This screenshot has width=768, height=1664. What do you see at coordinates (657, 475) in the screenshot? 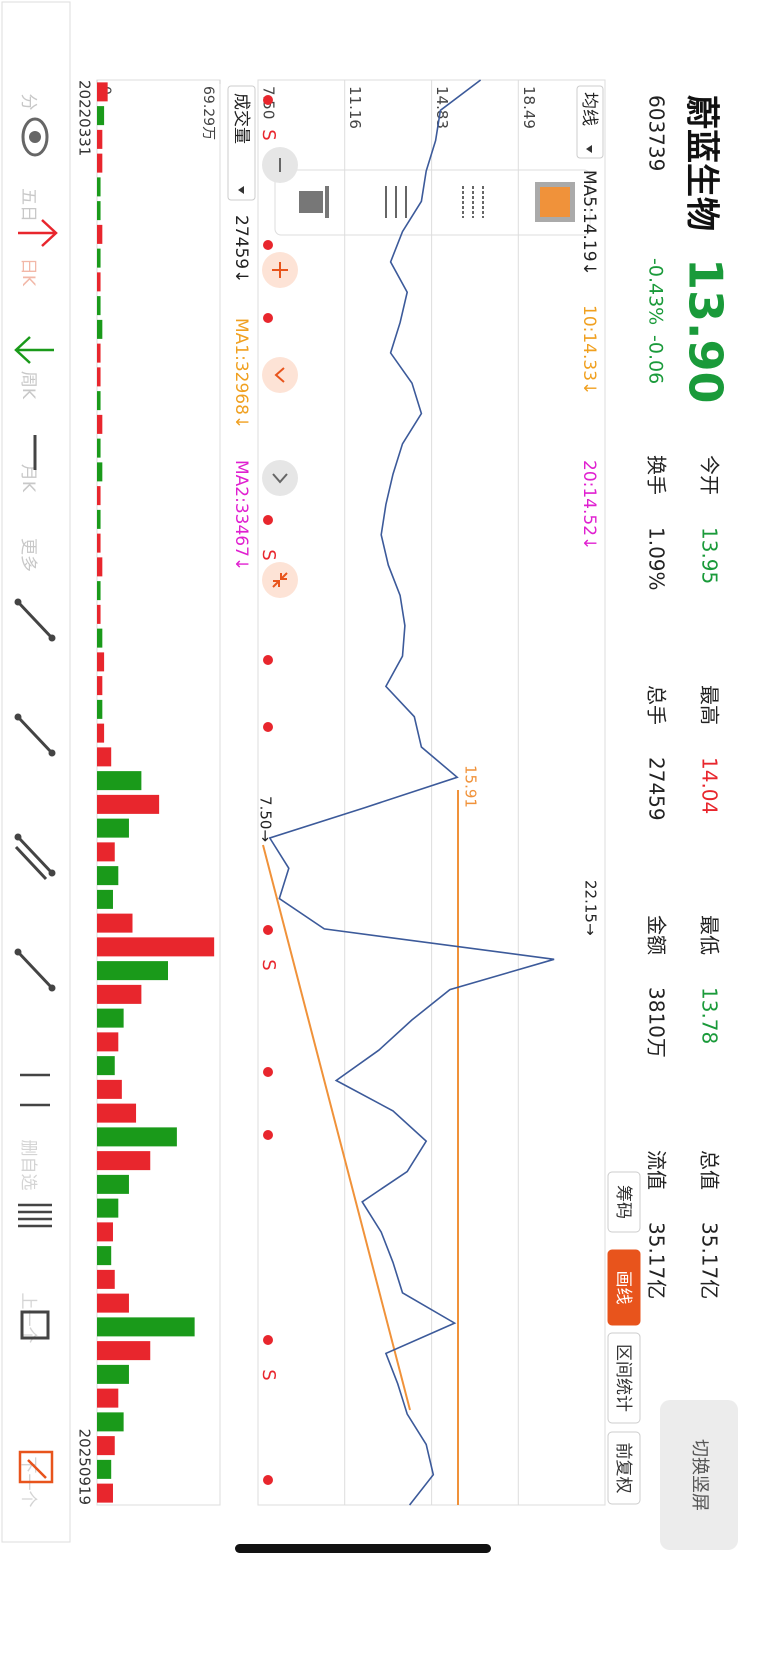
I see `stat-label: 换手` at bounding box center [657, 475].